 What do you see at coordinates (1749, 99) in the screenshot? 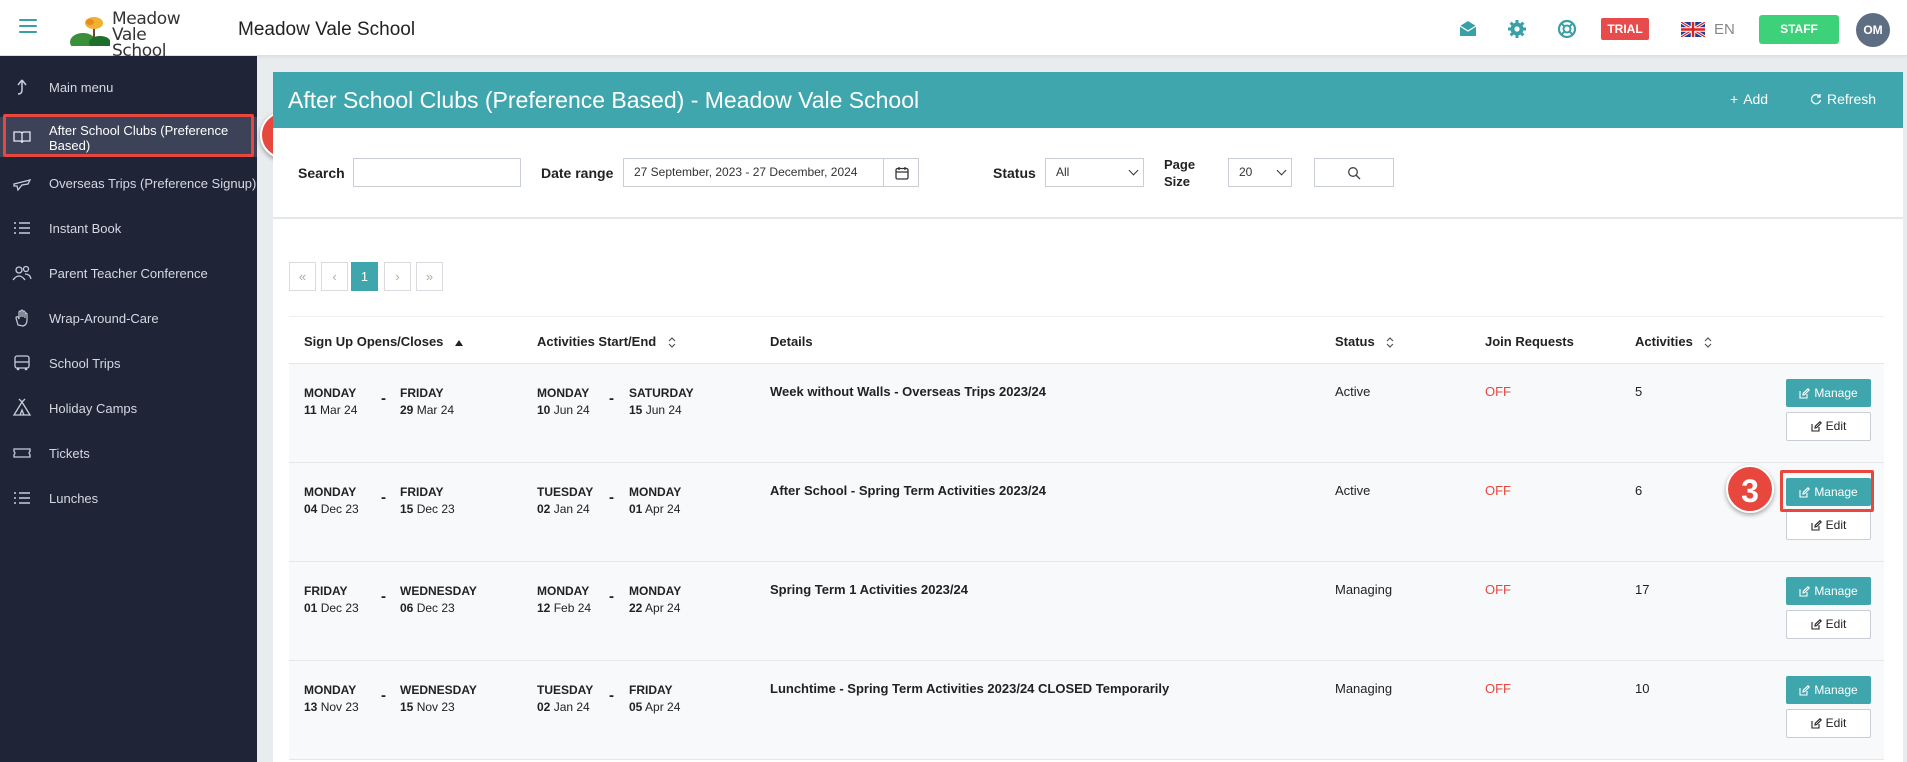
I see `add-button: + Add` at bounding box center [1749, 99].